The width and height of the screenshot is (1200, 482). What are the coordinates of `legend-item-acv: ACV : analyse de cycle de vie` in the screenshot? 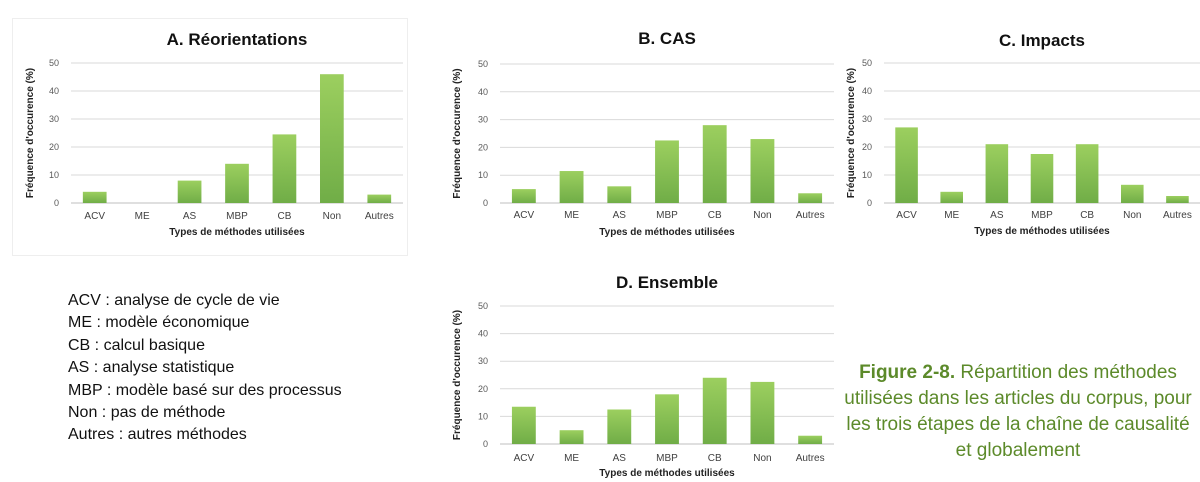 It's located at (174, 300).